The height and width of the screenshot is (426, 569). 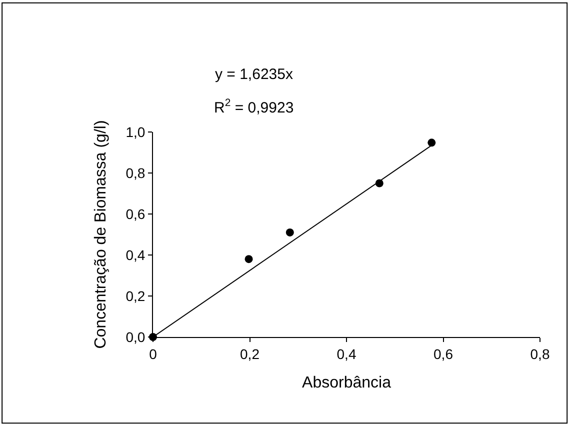 What do you see at coordinates (136, 172) in the screenshot?
I see `y-tick-label: 0,8` at bounding box center [136, 172].